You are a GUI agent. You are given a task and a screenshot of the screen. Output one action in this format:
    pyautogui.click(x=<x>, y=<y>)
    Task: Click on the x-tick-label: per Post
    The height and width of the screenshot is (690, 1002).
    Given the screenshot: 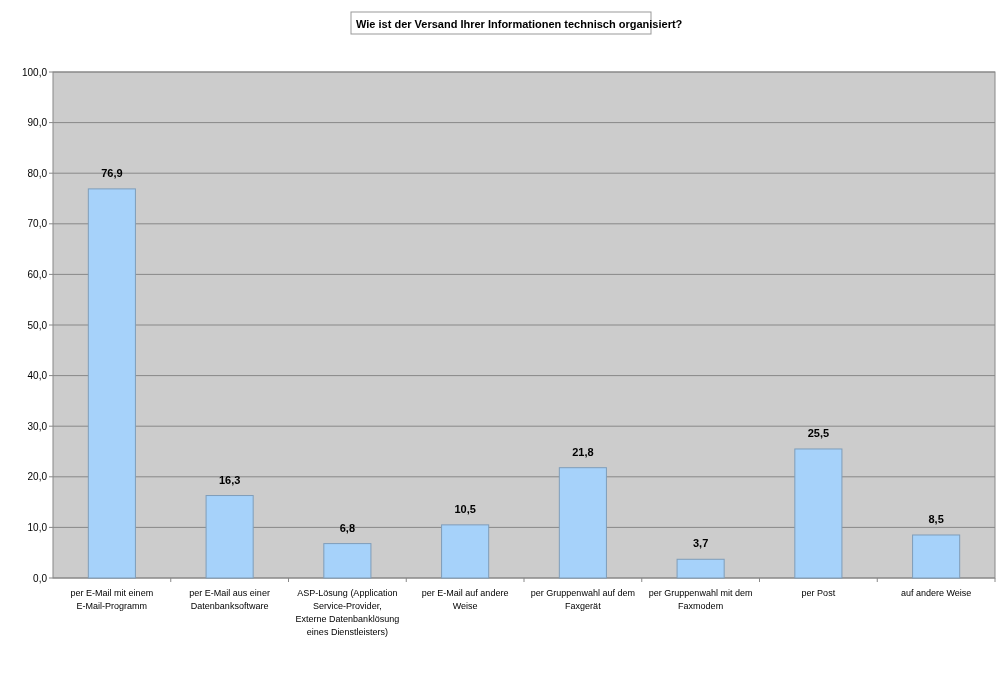 What is the action you would take?
    pyautogui.click(x=818, y=593)
    